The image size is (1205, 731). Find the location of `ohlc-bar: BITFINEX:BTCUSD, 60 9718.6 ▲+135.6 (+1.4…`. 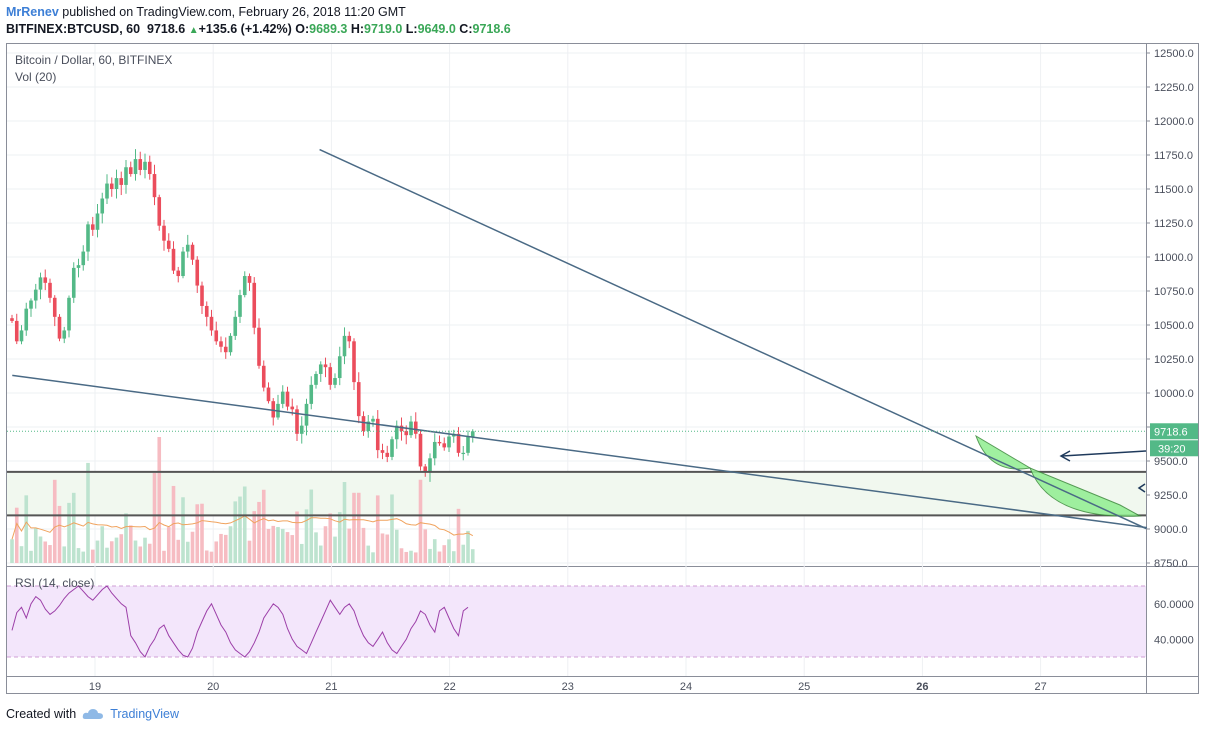

ohlc-bar: BITFINEX:BTCUSD, 60 9718.6 ▲+135.6 (+1.4… is located at coordinates (258, 29).